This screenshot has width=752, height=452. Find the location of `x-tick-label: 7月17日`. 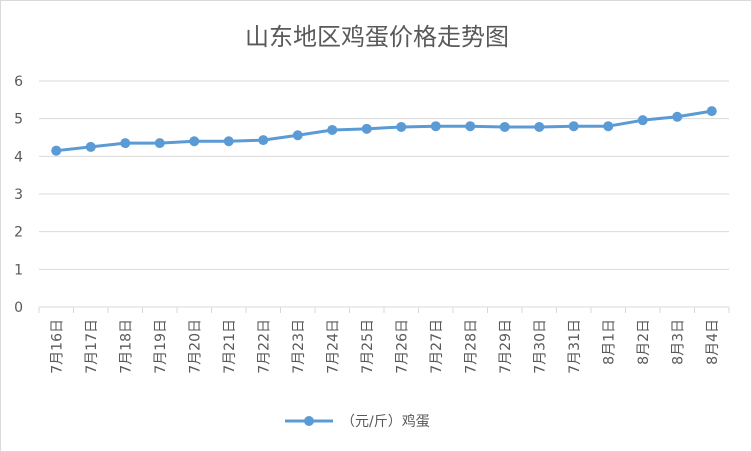

x-tick-label: 7月17日 is located at coordinates (92, 346).